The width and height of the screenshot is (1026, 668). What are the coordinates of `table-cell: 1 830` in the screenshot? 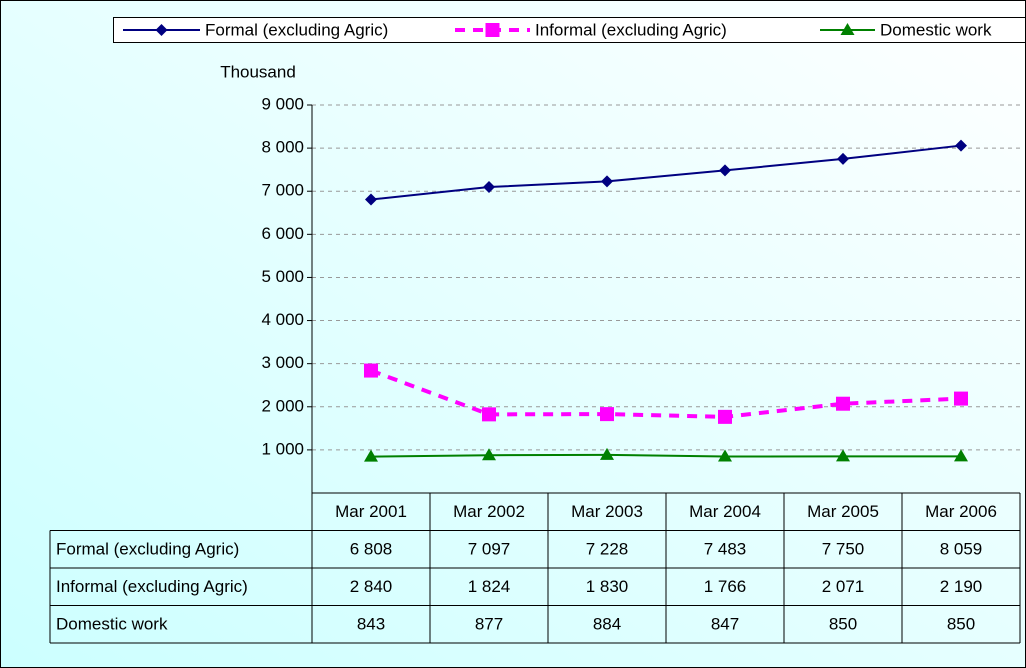 It's located at (607, 586).